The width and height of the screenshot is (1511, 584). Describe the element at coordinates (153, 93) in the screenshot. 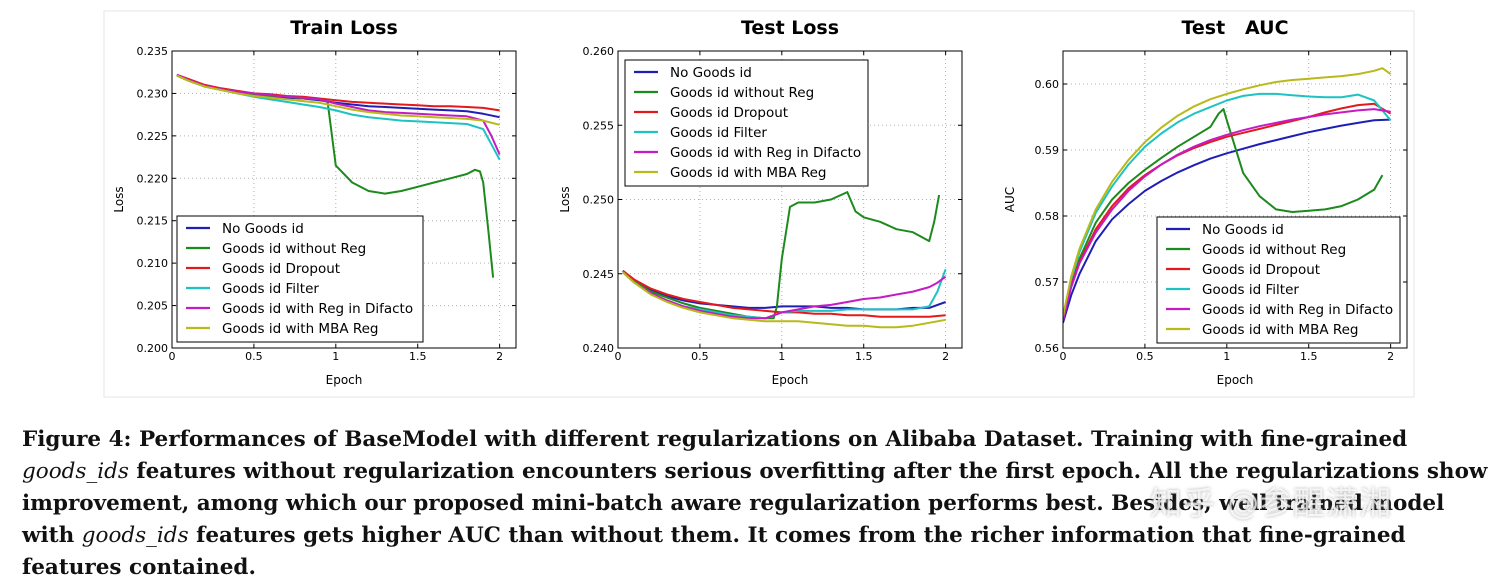

I see `y-tick-label-6: 0.230` at that location.